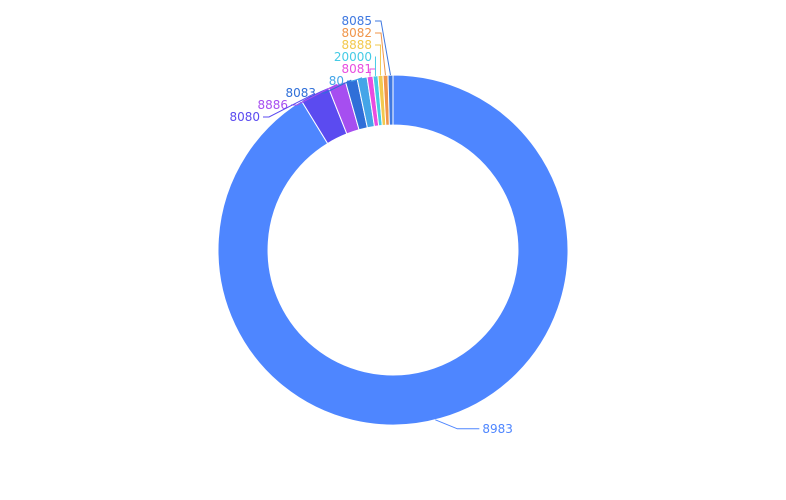  I want to click on slice-label-8983: 8983, so click(497, 429).